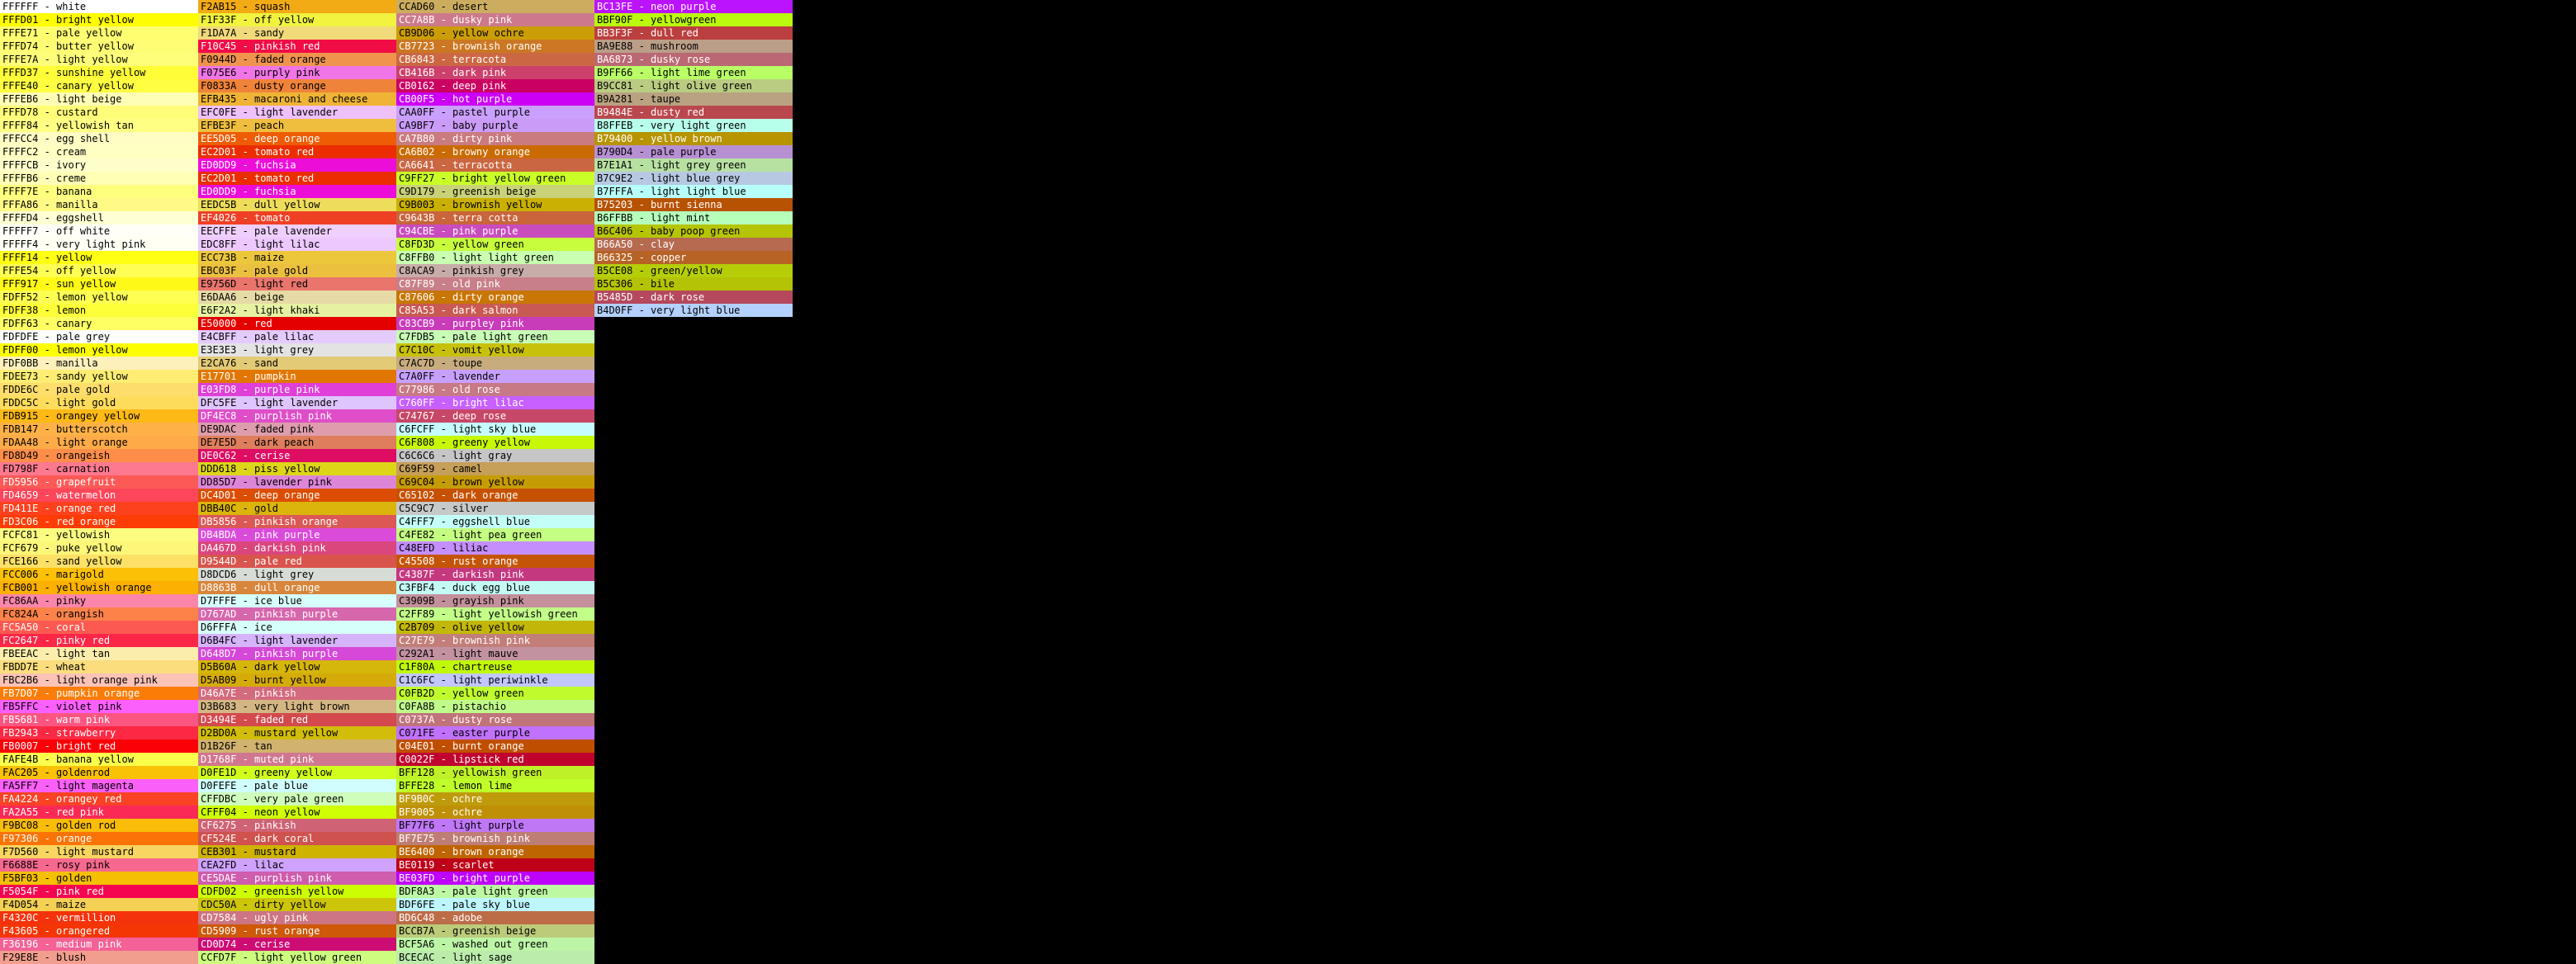 Image resolution: width=2576 pixels, height=964 pixels. Describe the element at coordinates (99, 653) in the screenshot. I see `color-swatch: FBEEAC - light tan` at that location.